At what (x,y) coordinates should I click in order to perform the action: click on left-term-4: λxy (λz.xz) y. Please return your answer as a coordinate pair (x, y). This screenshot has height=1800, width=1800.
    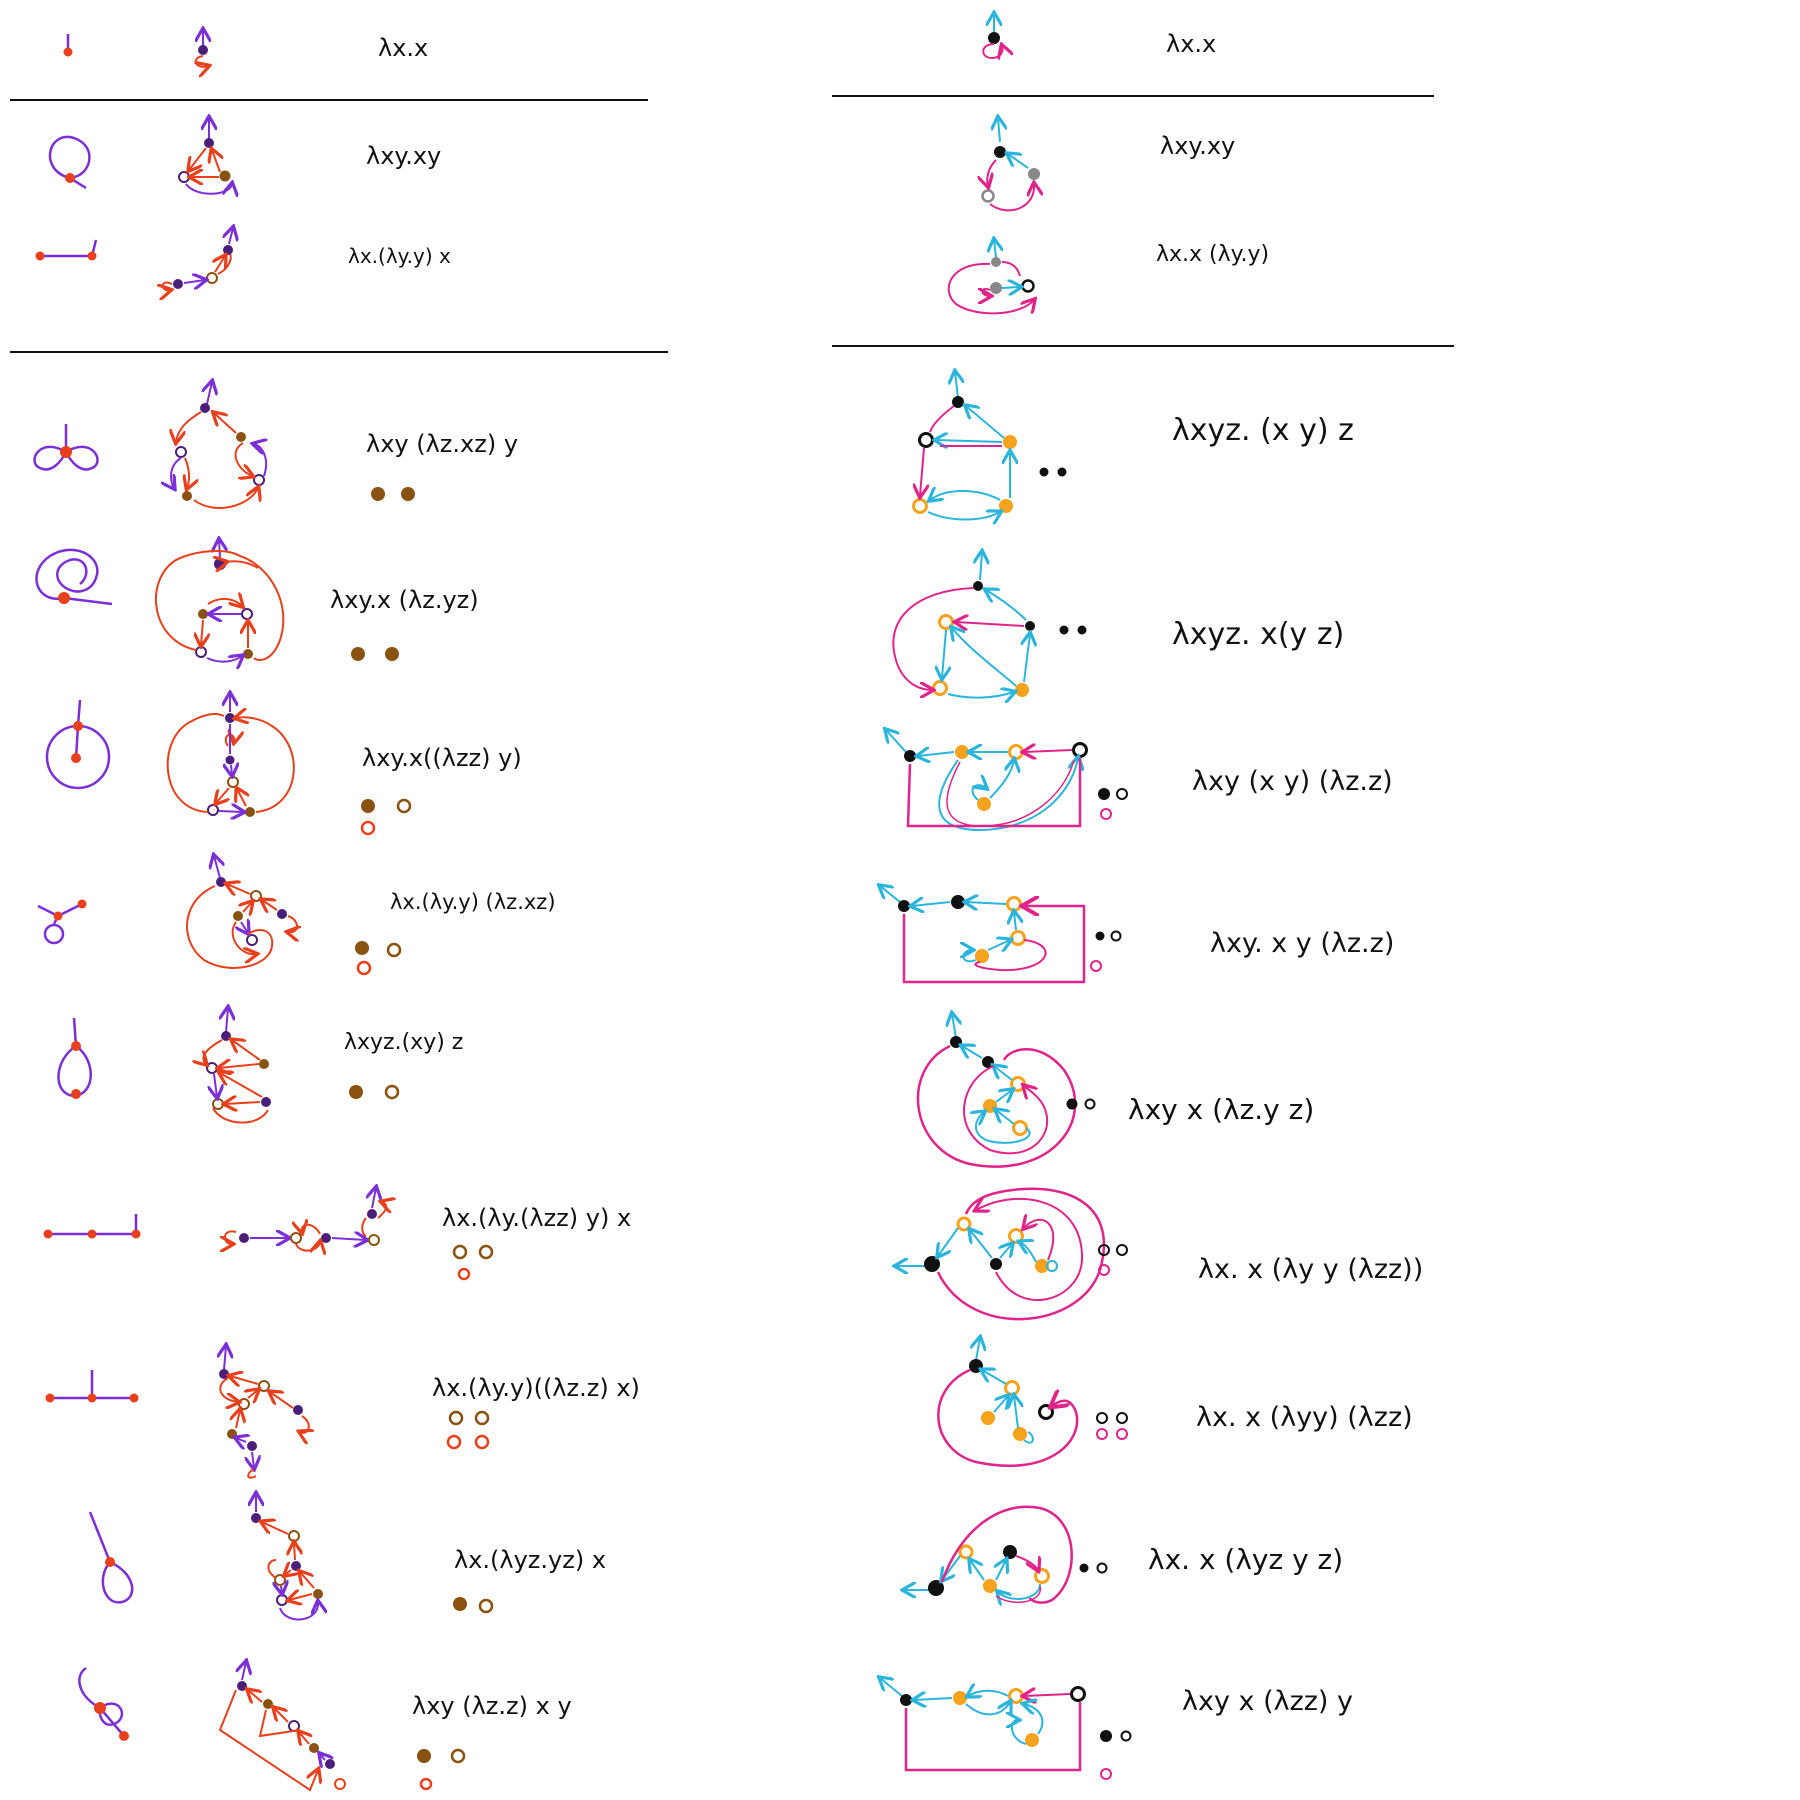
    Looking at the image, I should click on (442, 444).